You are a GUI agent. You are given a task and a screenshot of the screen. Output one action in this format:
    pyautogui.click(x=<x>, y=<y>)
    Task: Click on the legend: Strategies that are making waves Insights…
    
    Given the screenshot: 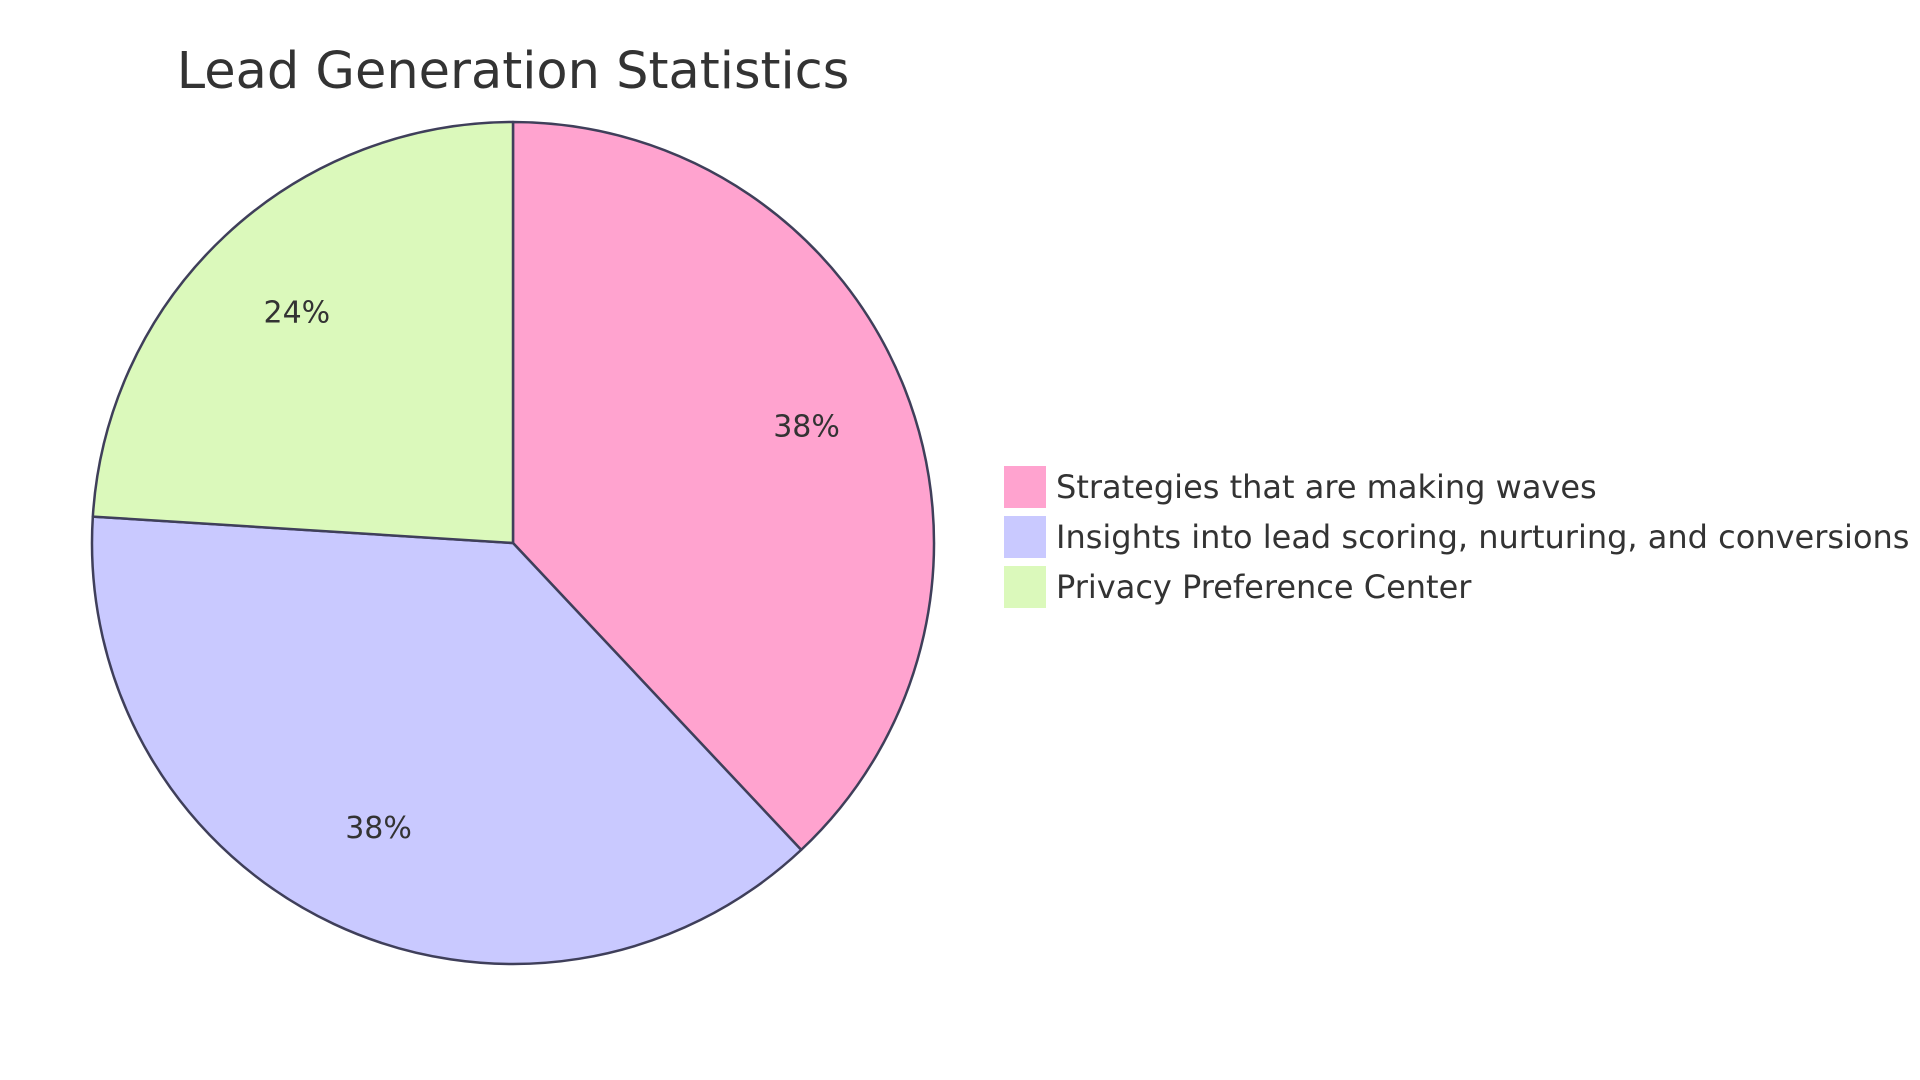 What is the action you would take?
    pyautogui.click(x=1456, y=537)
    